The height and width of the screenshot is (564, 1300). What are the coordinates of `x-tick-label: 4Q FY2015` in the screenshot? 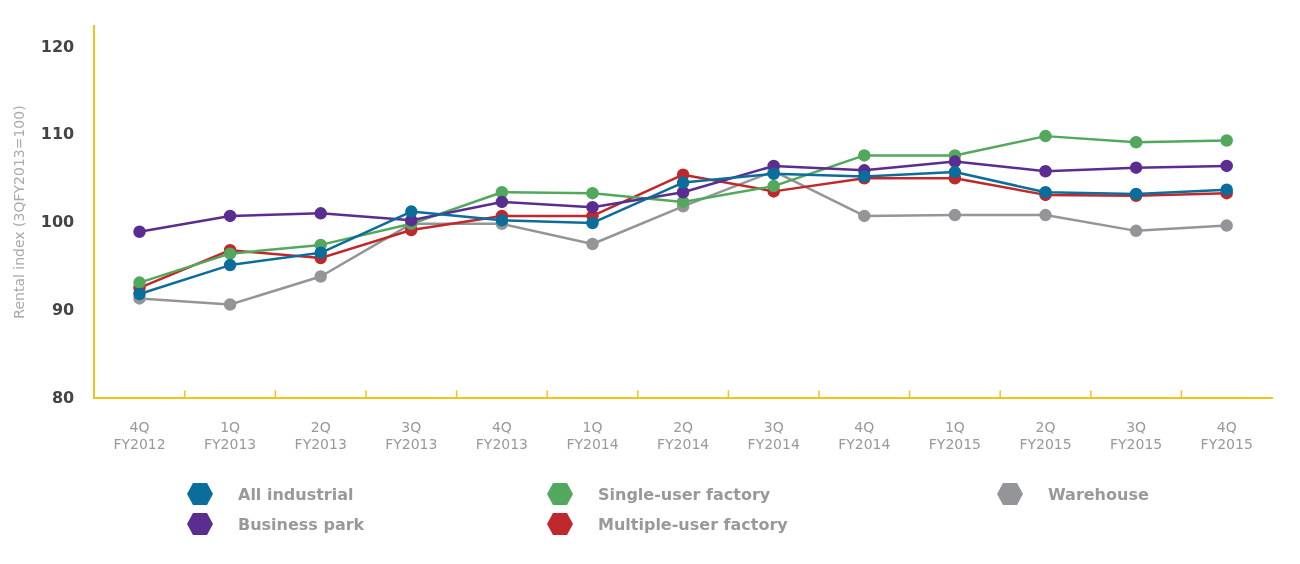 It's located at (1226, 436).